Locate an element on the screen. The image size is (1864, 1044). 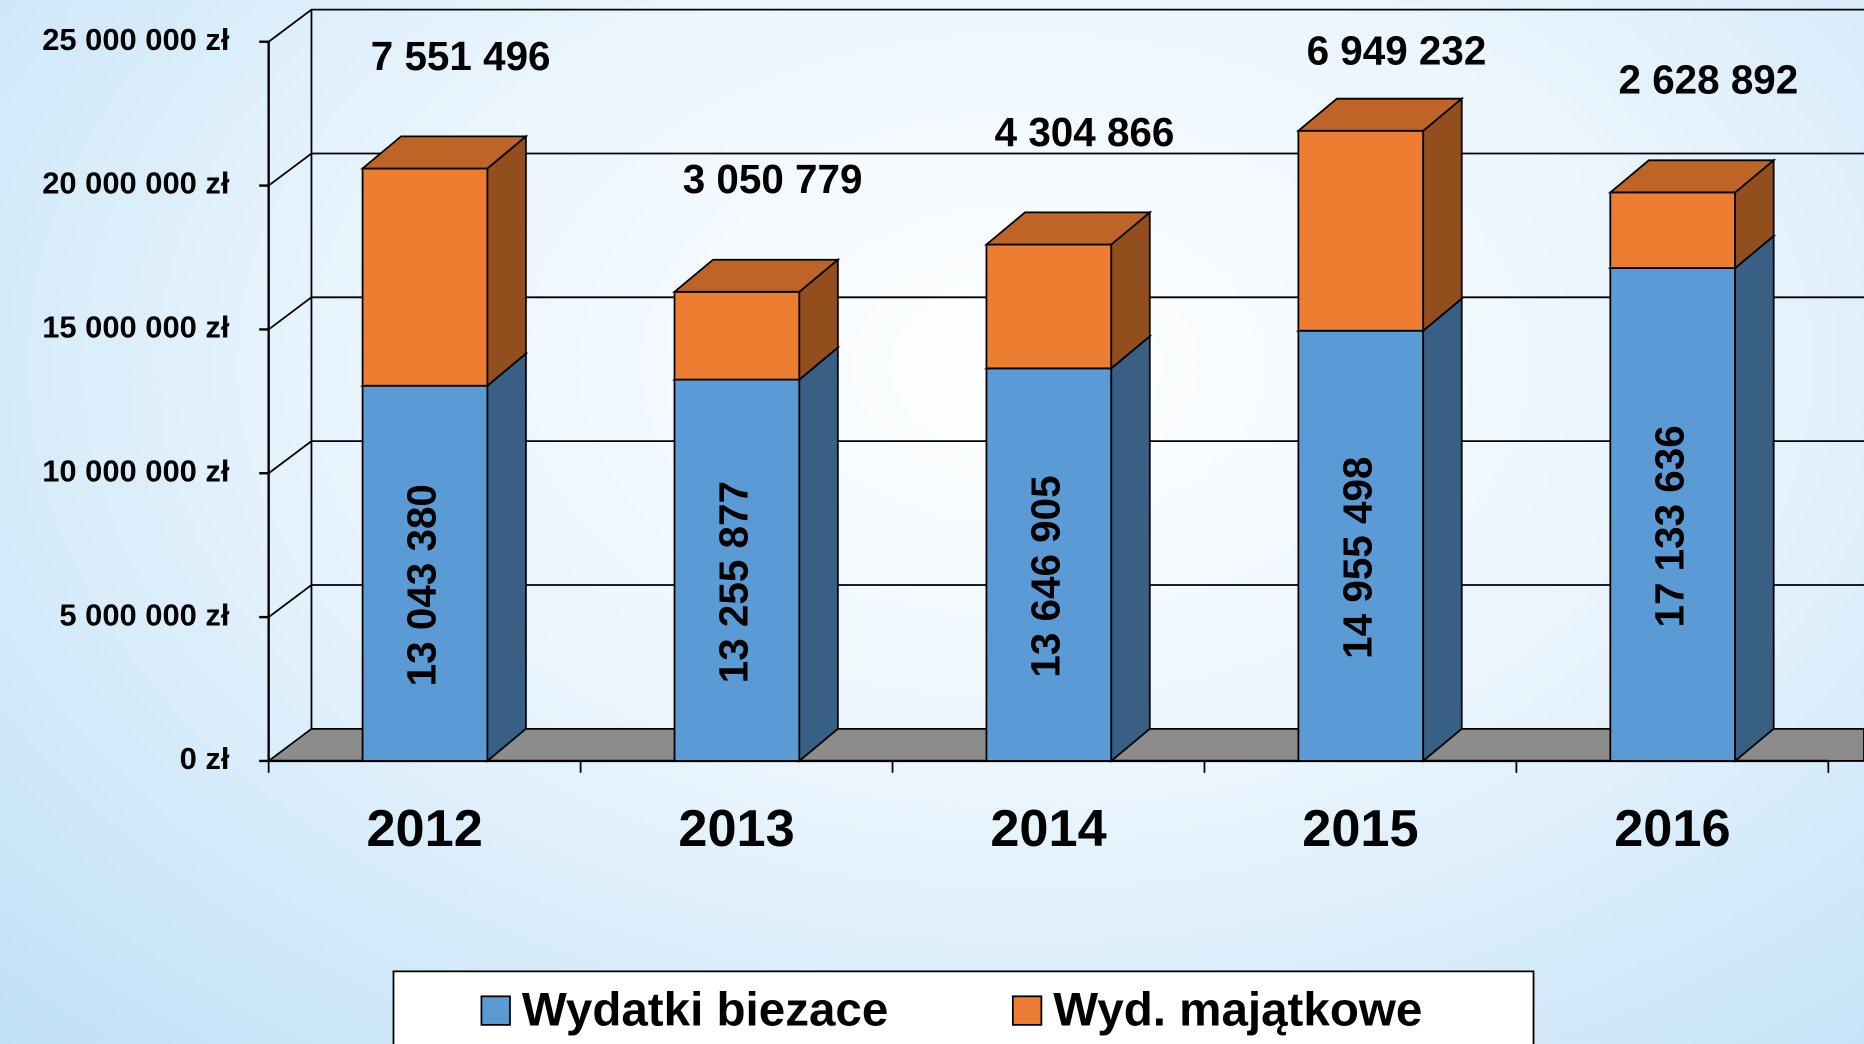
legend-label: Wyd. majątkowe is located at coordinates (1237, 1010).